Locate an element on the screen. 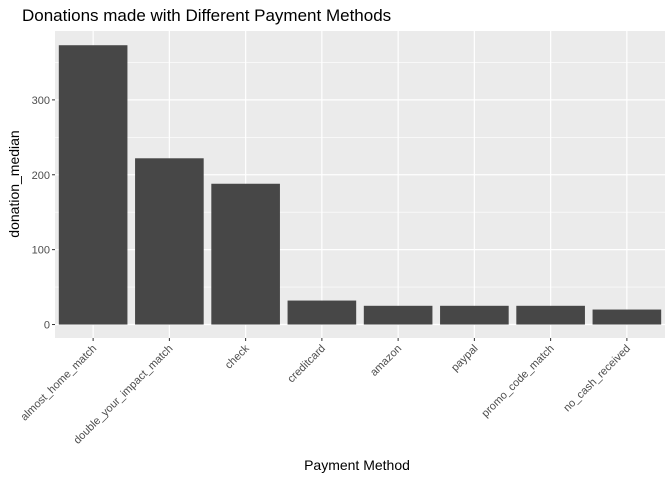  bar-double_your_impact_match is located at coordinates (169, 241).